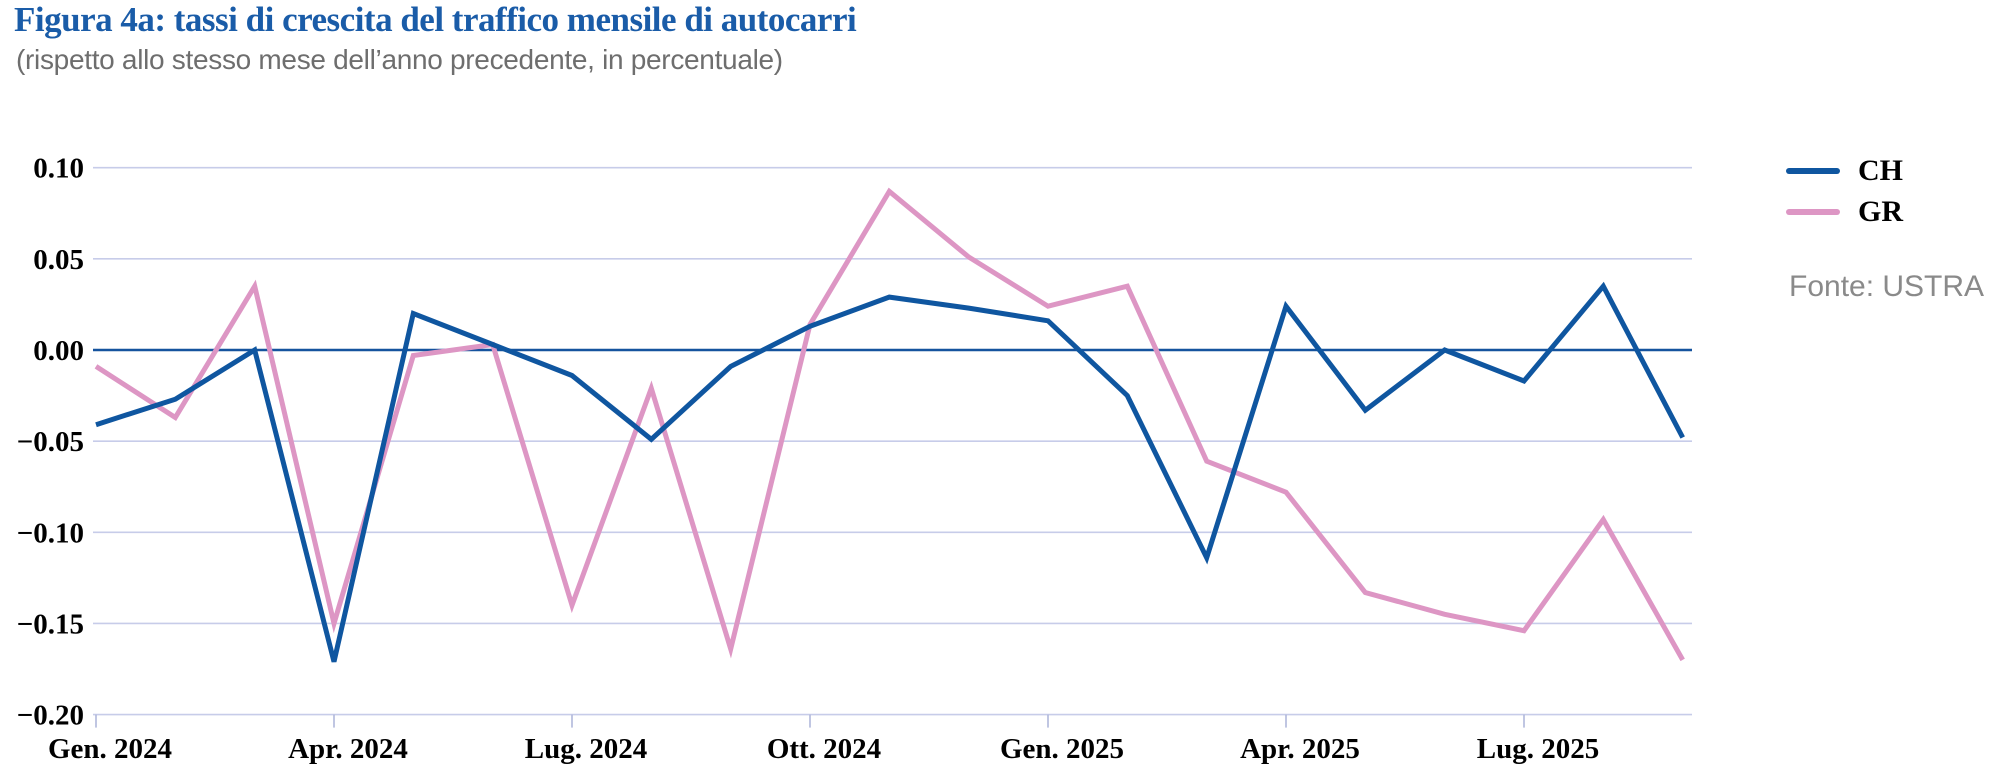 Image resolution: width=2000 pixels, height=775 pixels. What do you see at coordinates (50, 442) in the screenshot?
I see `y-tick-label: −0.05` at bounding box center [50, 442].